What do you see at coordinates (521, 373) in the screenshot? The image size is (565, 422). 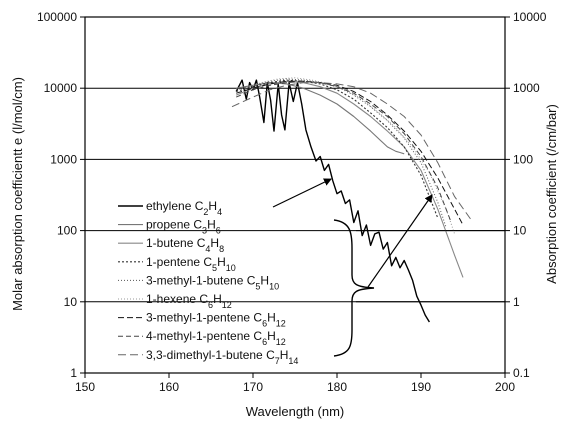 I see `y-tick-label-right: 0.1` at bounding box center [521, 373].